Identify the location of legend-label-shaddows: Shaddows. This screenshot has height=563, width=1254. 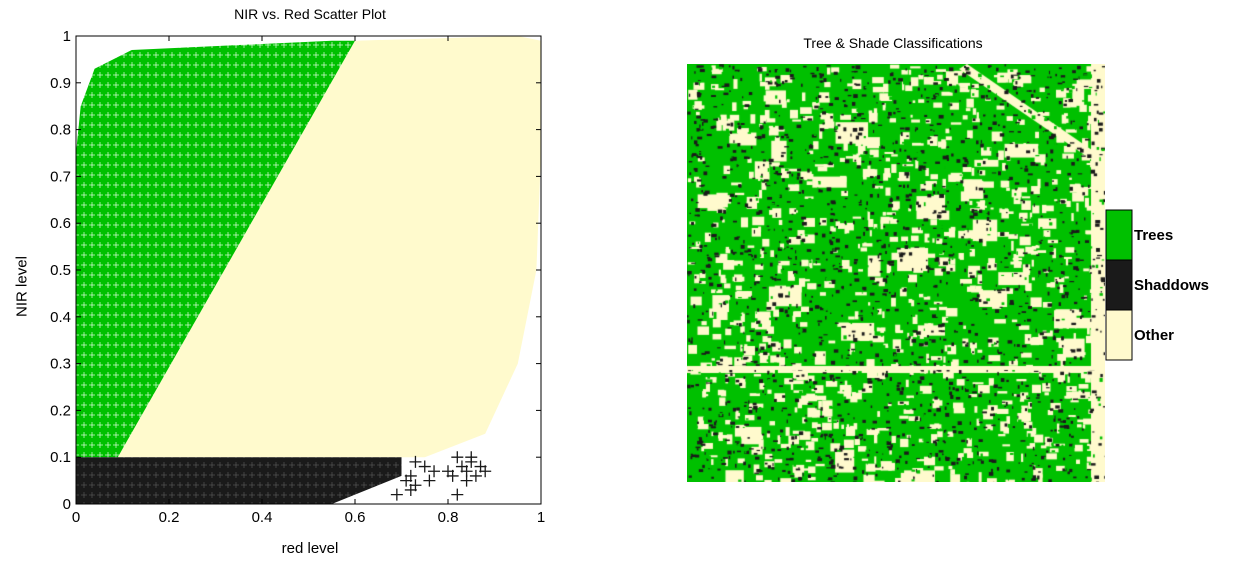
(1171, 285).